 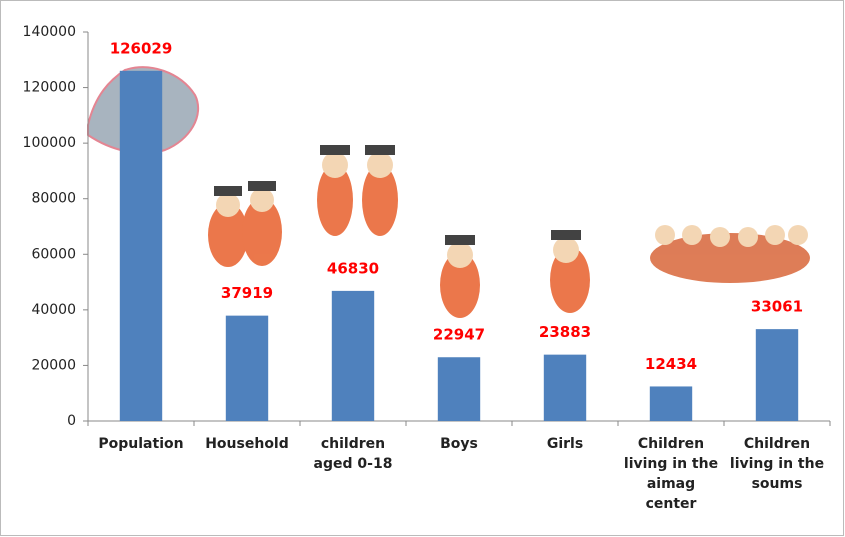 I want to click on data-label: 46830, so click(x=353, y=268).